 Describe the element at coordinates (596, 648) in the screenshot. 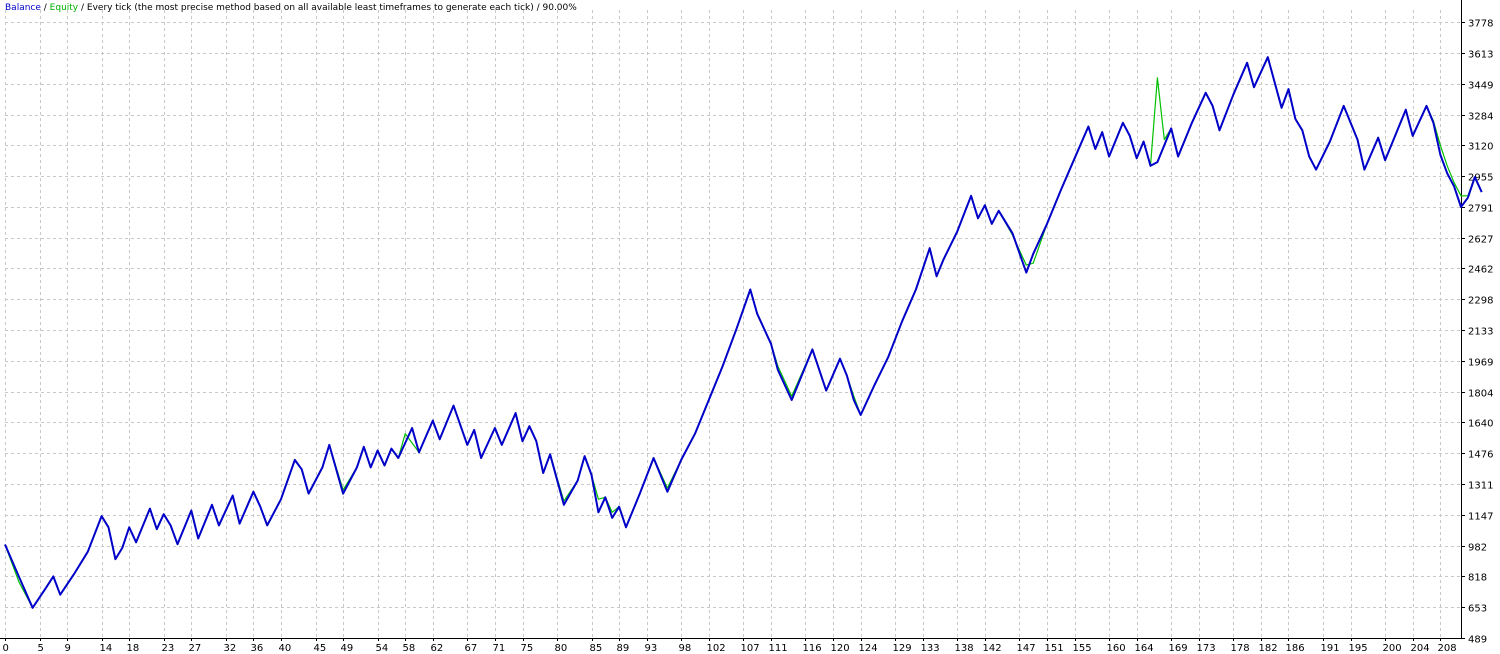

I see `x-tick-label: 85` at that location.